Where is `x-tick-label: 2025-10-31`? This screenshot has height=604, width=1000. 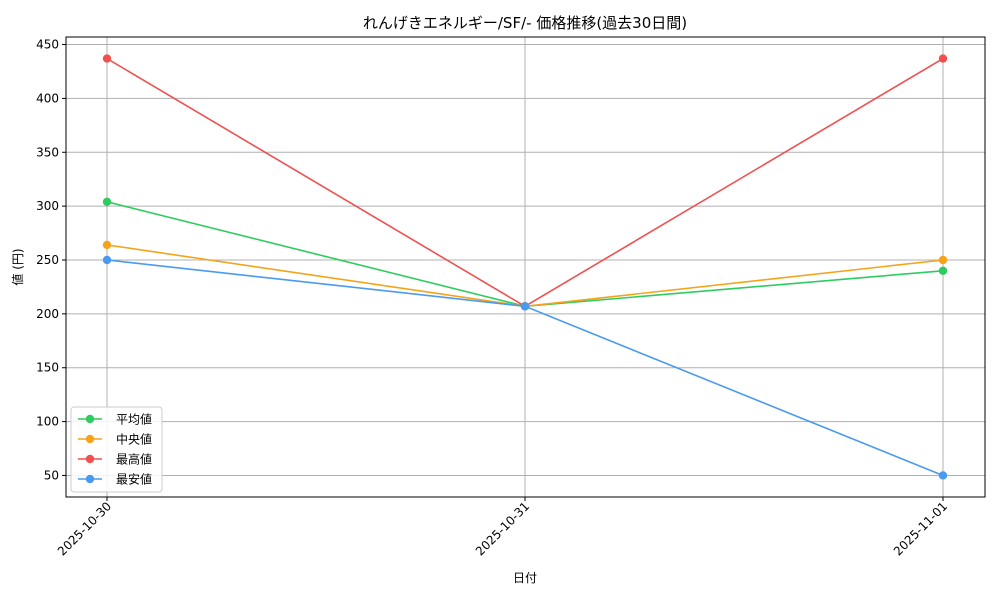
x-tick-label: 2025-10-31 is located at coordinates (502, 528).